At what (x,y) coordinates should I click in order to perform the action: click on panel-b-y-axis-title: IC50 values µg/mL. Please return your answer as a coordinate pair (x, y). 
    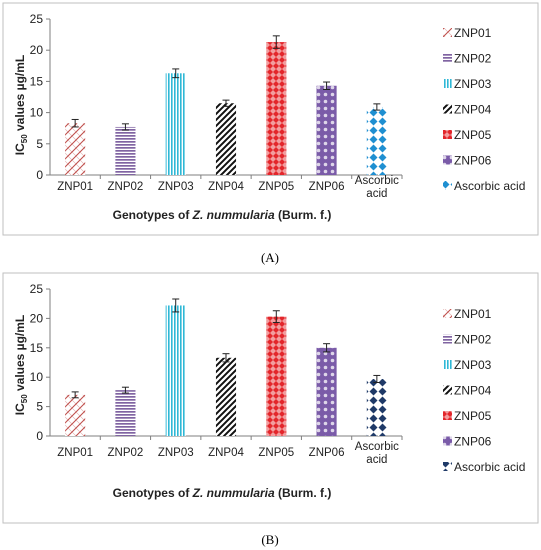
    Looking at the image, I should click on (21, 365).